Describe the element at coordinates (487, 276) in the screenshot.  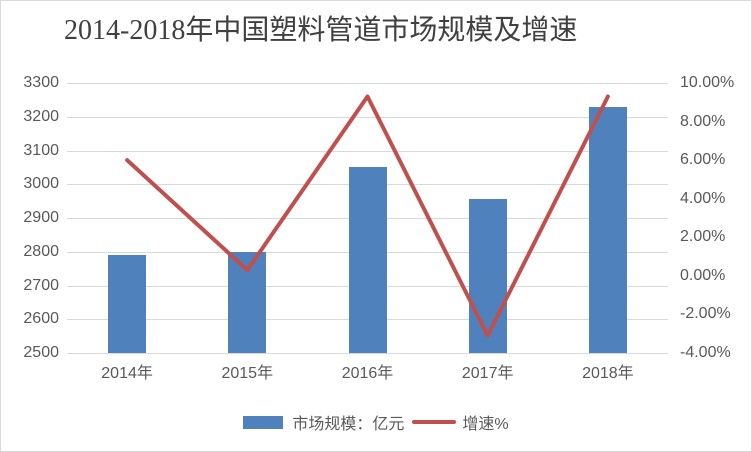
I see `bar-2017年` at that location.